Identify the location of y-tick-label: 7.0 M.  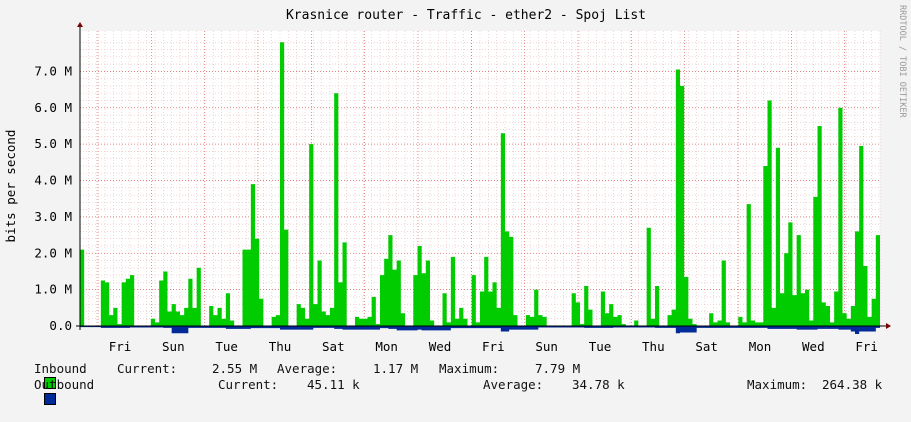
(53, 70).